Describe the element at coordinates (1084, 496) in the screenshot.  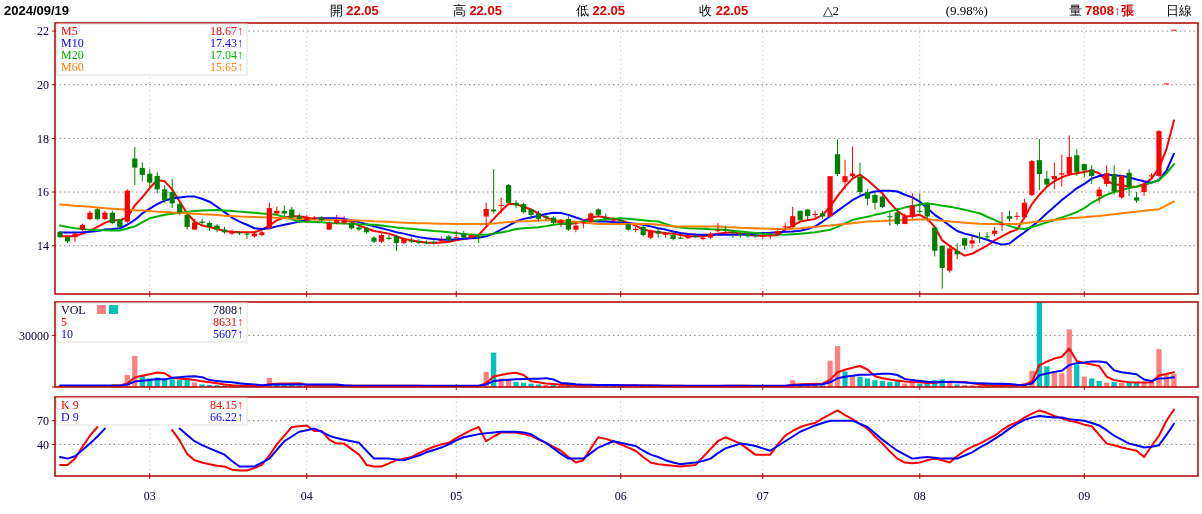
I see `x-tick-label: 09` at that location.